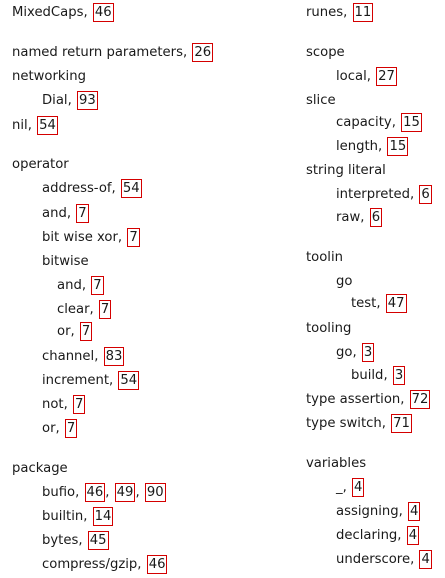 This screenshot has width=445, height=578. I want to click on page-number-link: 71, so click(401, 423).